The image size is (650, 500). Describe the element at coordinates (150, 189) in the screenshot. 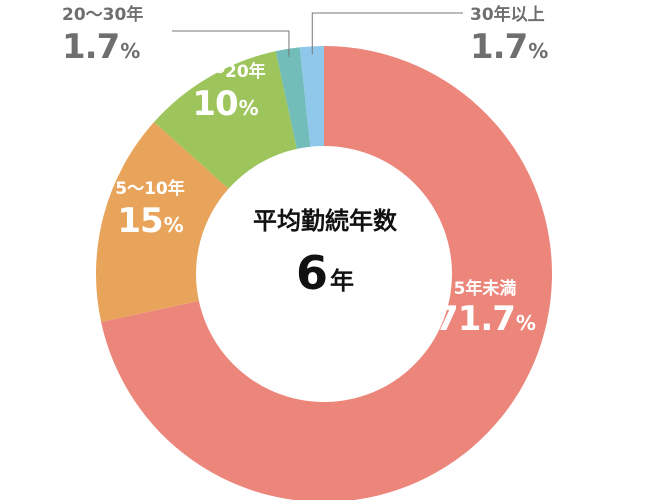

I see `slice-category: 5～10年` at that location.